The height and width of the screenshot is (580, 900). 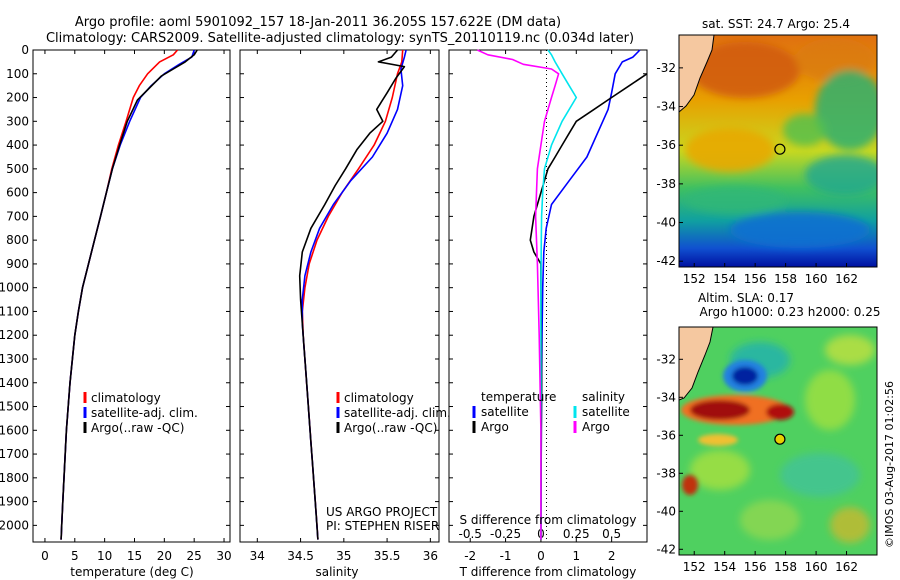 What do you see at coordinates (14, 359) in the screenshot?
I see `depth-tick-label: 1300` at bounding box center [14, 359].